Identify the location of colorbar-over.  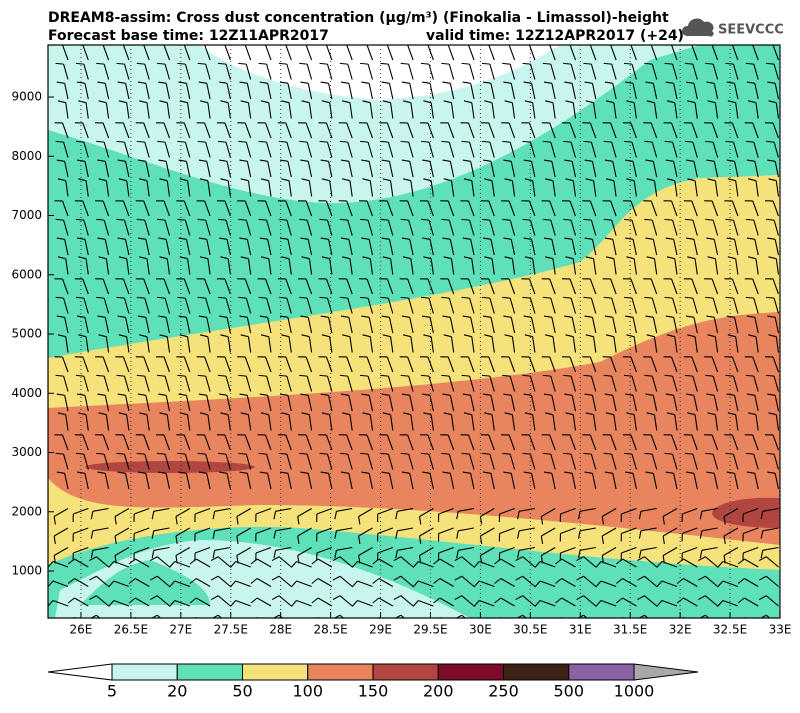
(666, 672).